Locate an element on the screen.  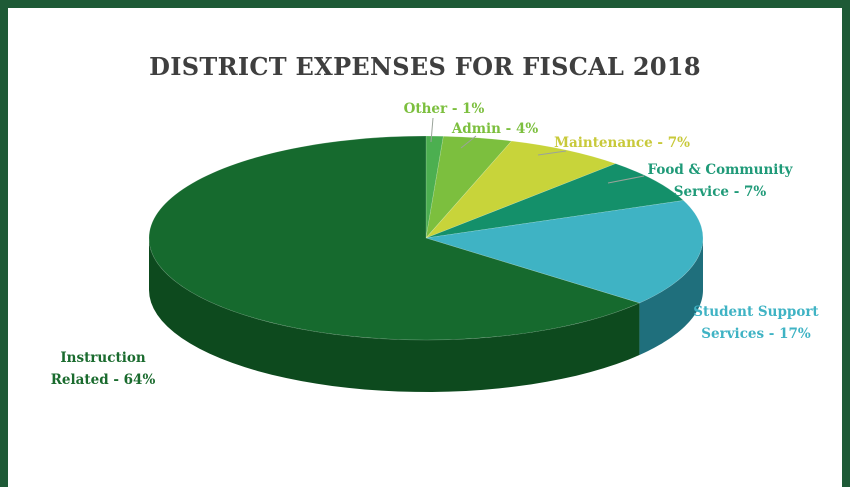
chart-title: DISTRICT EXPENSES FOR FISCAL 2018 is located at coordinates (425, 66).